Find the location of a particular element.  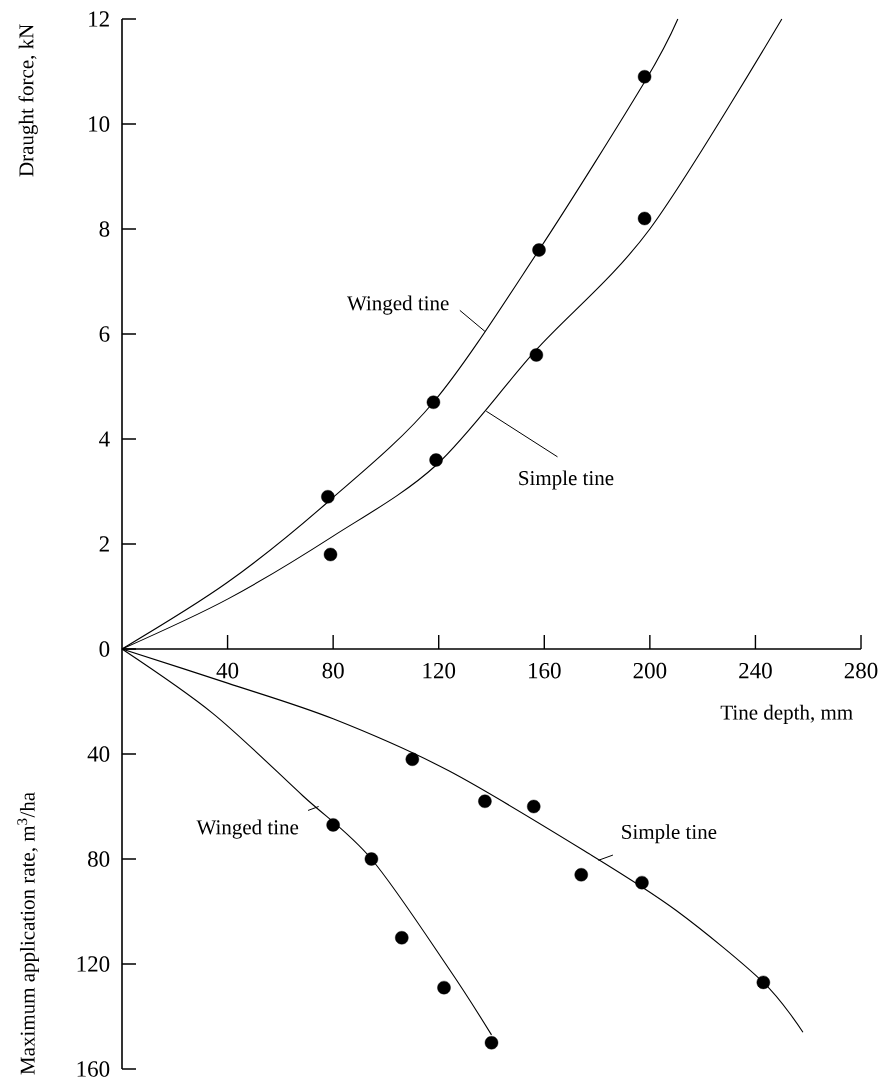

x-tick-label: 160 is located at coordinates (545, 670).